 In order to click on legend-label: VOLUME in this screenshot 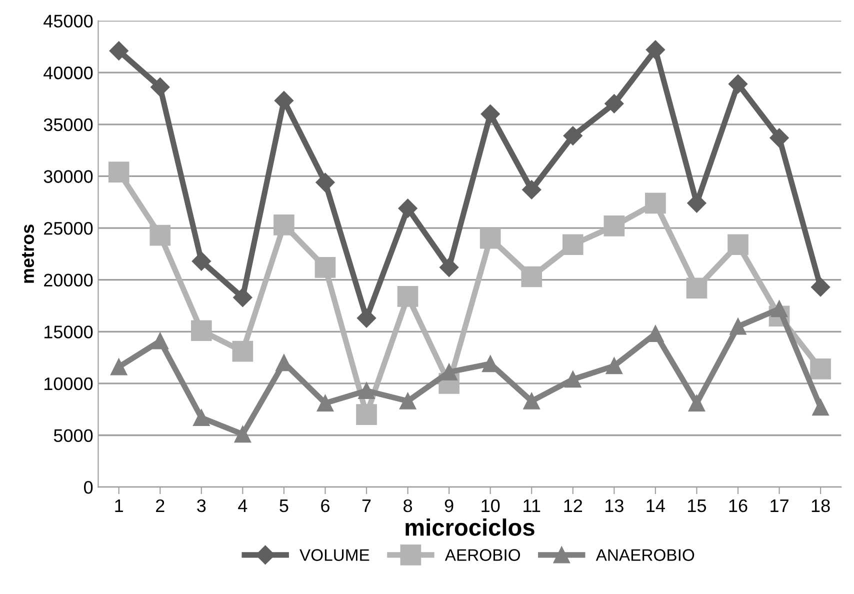, I will do `click(335, 555)`.